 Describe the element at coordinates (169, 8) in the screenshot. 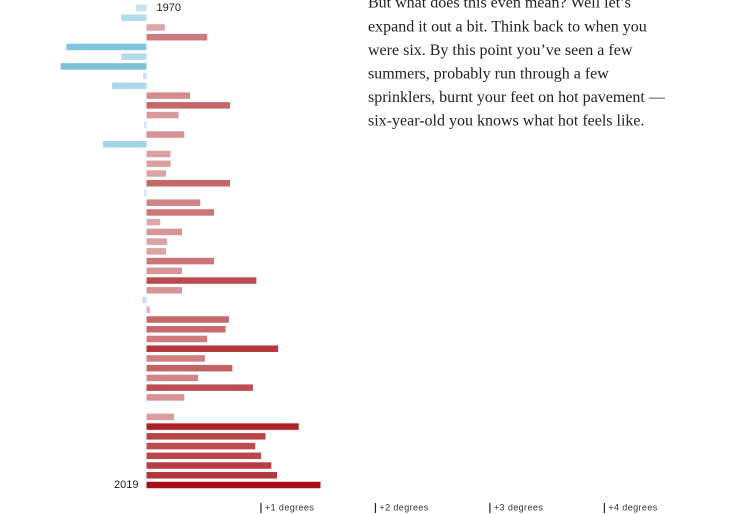

I see `year-label: 1970` at that location.